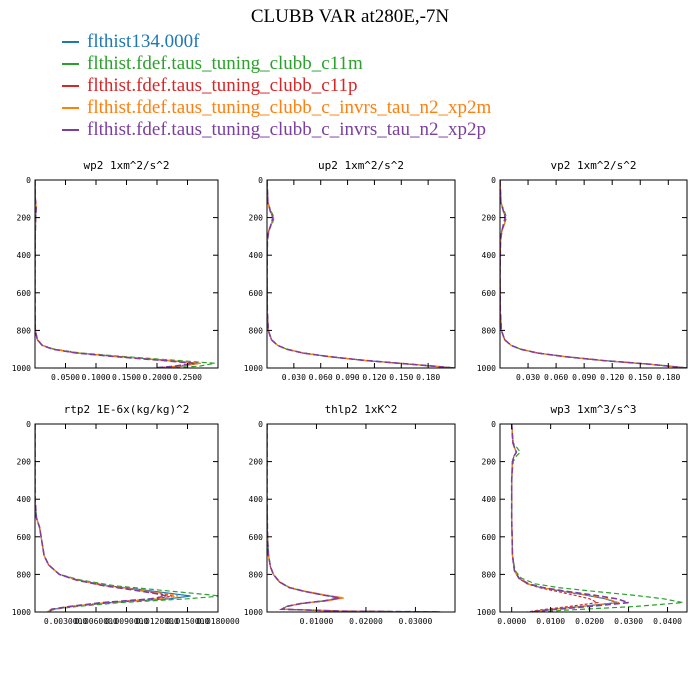 The width and height of the screenshot is (700, 700). I want to click on x-tick-label: 0.0180000, so click(218, 621).